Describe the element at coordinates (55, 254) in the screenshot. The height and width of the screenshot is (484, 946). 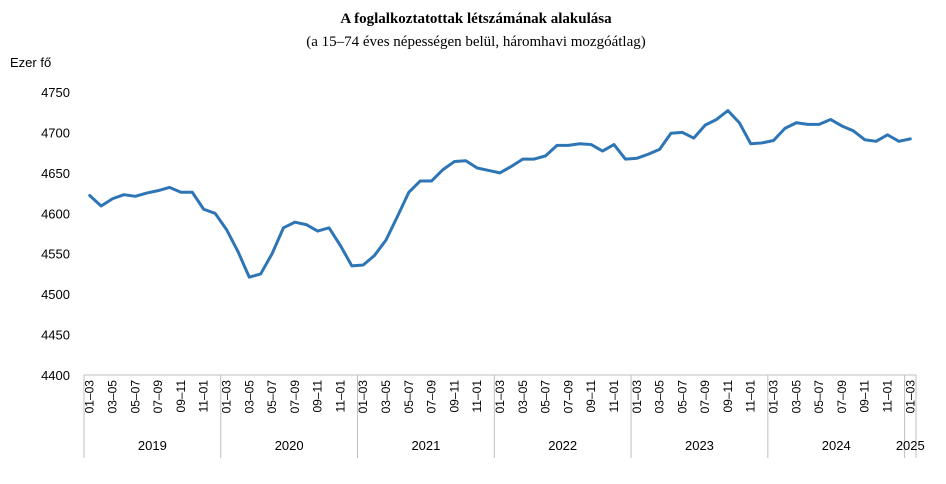
I see `y-tick-label: 4550` at that location.